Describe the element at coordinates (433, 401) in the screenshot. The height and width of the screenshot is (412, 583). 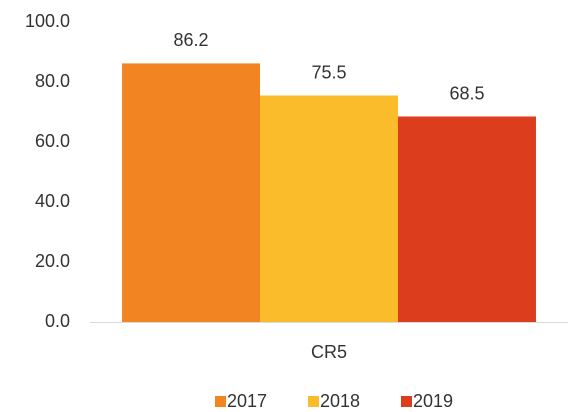
I see `legend-label: 2019` at that location.